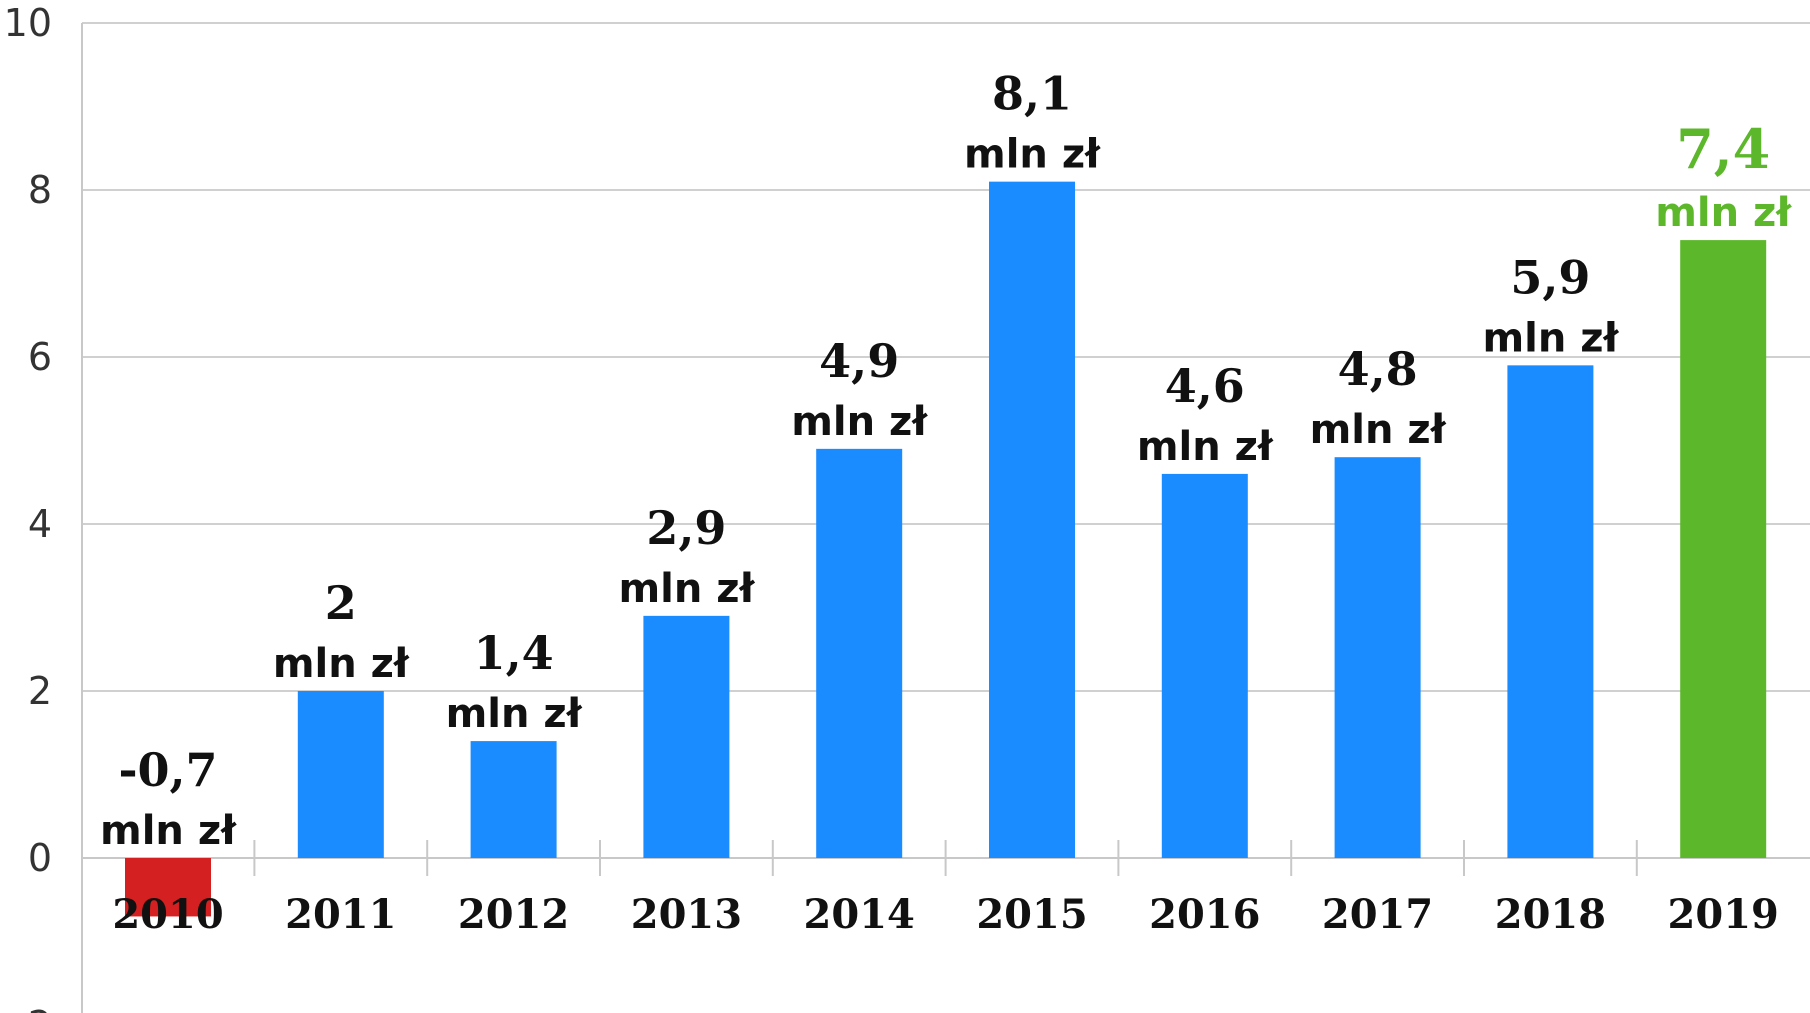 This screenshot has width=1810, height=1013. Describe the element at coordinates (28, 23) in the screenshot. I see `y-tick-label: 10` at that location.